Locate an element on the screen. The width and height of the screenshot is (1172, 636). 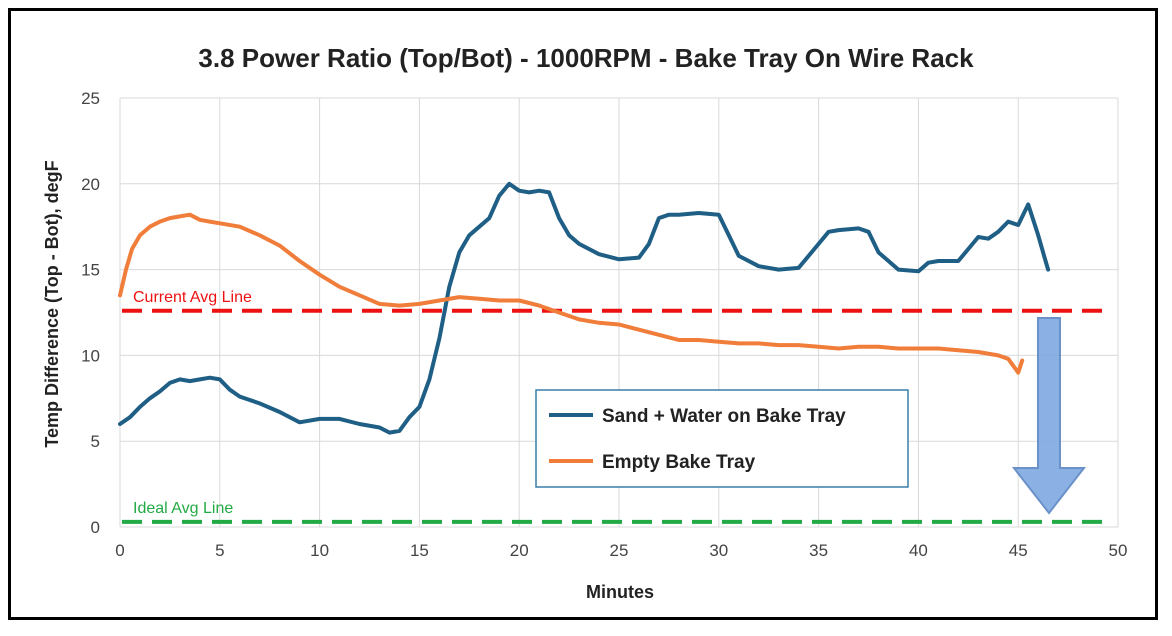
x-tick-label: 10 is located at coordinates (319, 550).